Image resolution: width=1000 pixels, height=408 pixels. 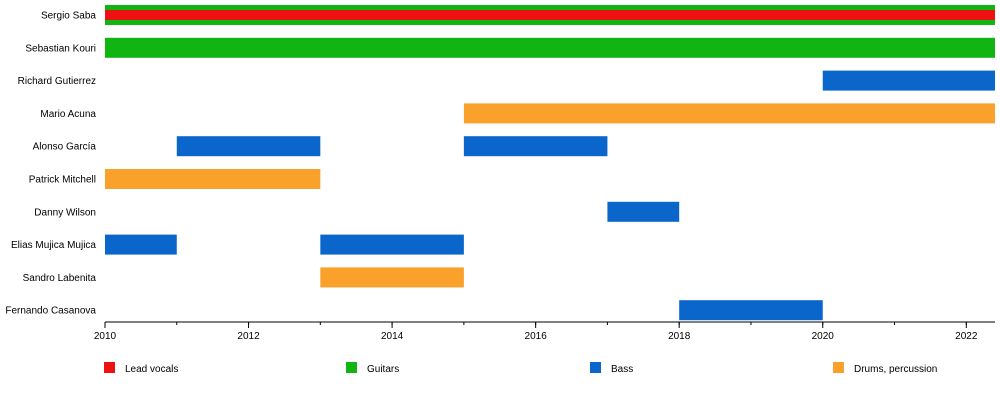 I want to click on x-axis: 2010 2012 2014 2016 2018 2020 2022, so click(x=544, y=331).